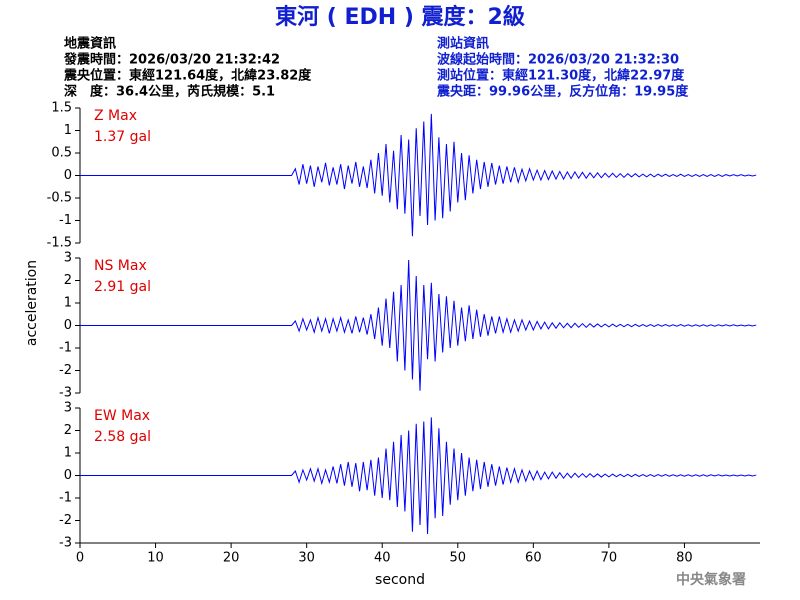 The height and width of the screenshot is (600, 800). I want to click on y-tick-label: 0.5, so click(61, 153).